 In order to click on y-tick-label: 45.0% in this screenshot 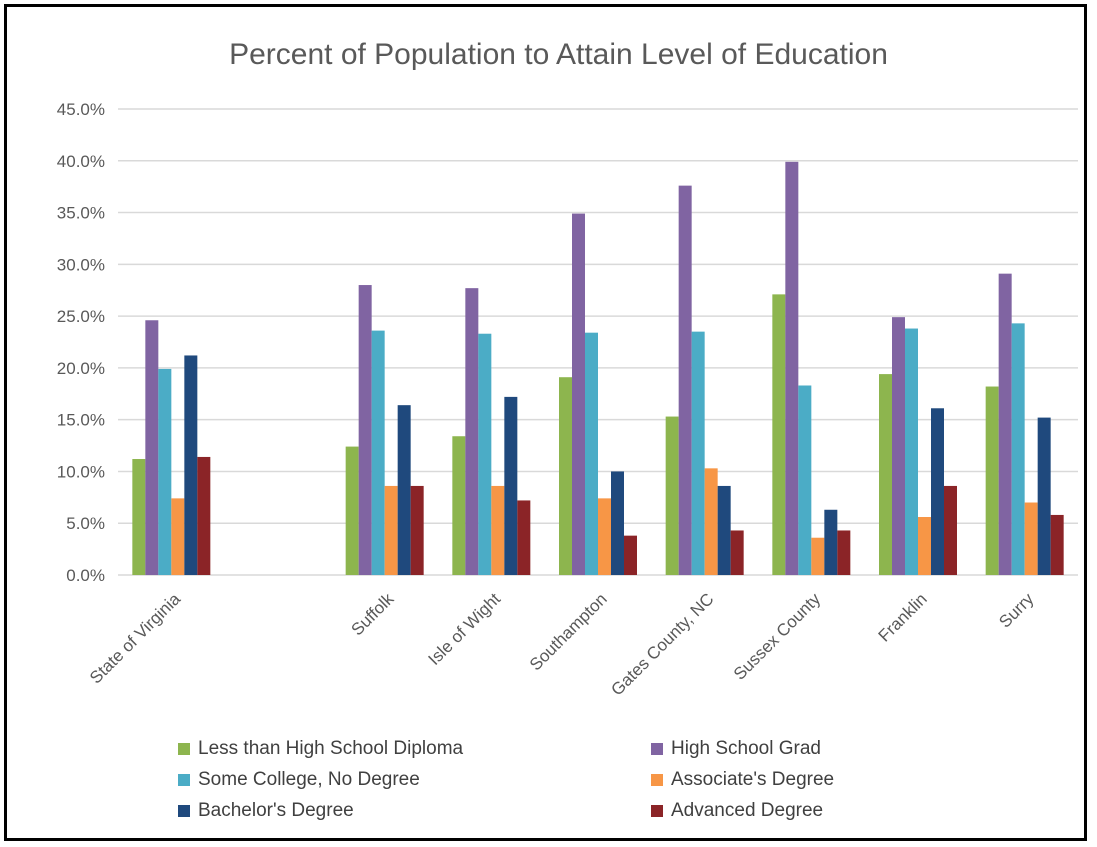, I will do `click(81, 109)`.